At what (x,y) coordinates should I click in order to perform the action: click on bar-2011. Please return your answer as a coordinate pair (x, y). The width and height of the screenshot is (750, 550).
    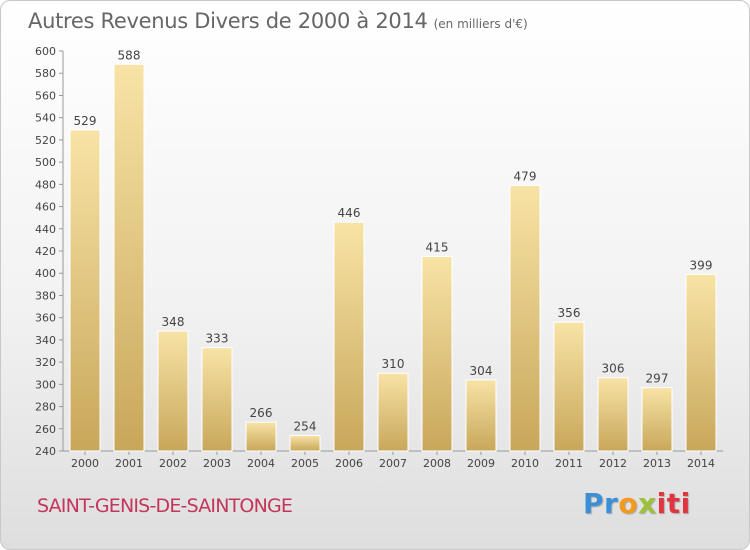
    Looking at the image, I should click on (569, 386).